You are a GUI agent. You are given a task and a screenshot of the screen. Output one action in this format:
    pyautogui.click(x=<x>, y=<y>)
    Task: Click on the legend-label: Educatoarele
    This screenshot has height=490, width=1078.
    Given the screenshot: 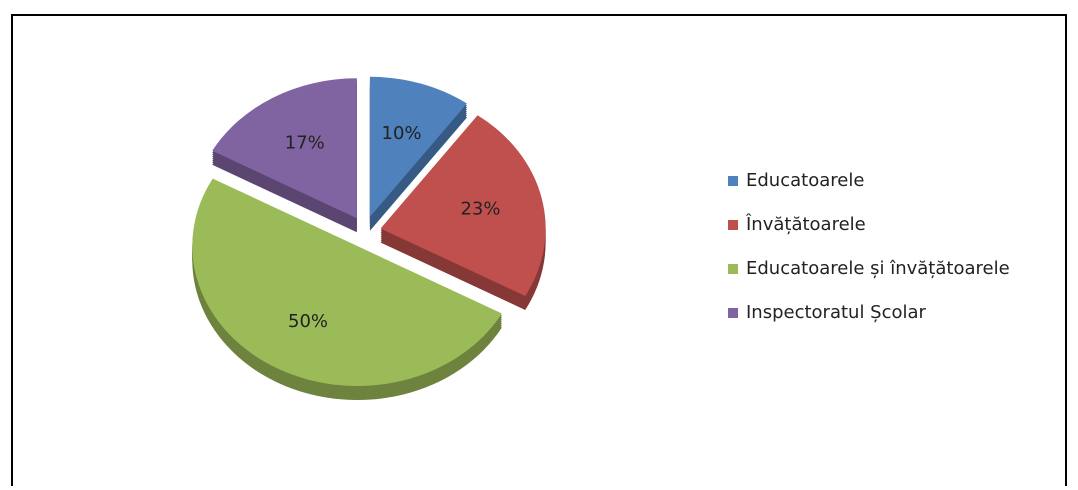 What is the action you would take?
    pyautogui.click(x=805, y=180)
    